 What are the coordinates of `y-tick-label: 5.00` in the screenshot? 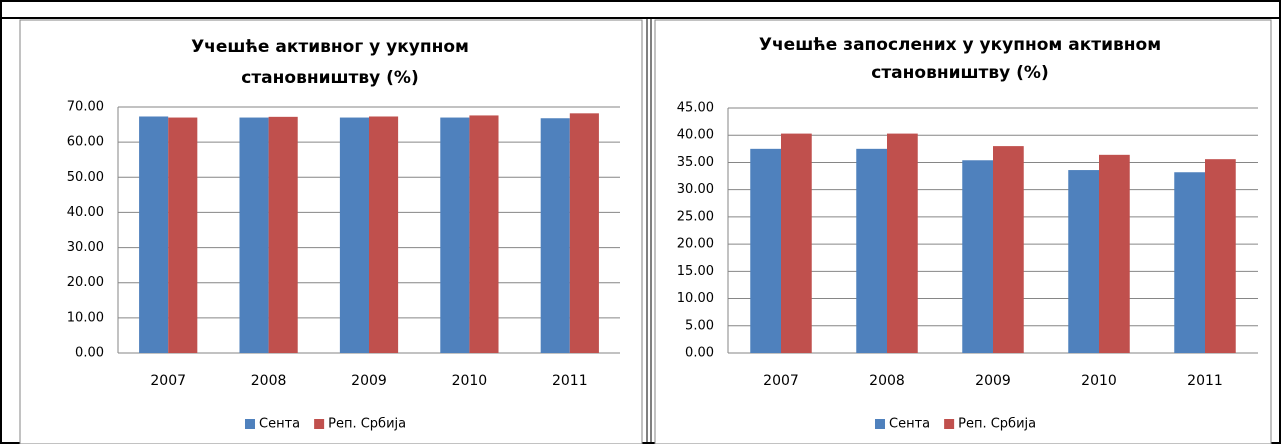 It's located at (699, 325).